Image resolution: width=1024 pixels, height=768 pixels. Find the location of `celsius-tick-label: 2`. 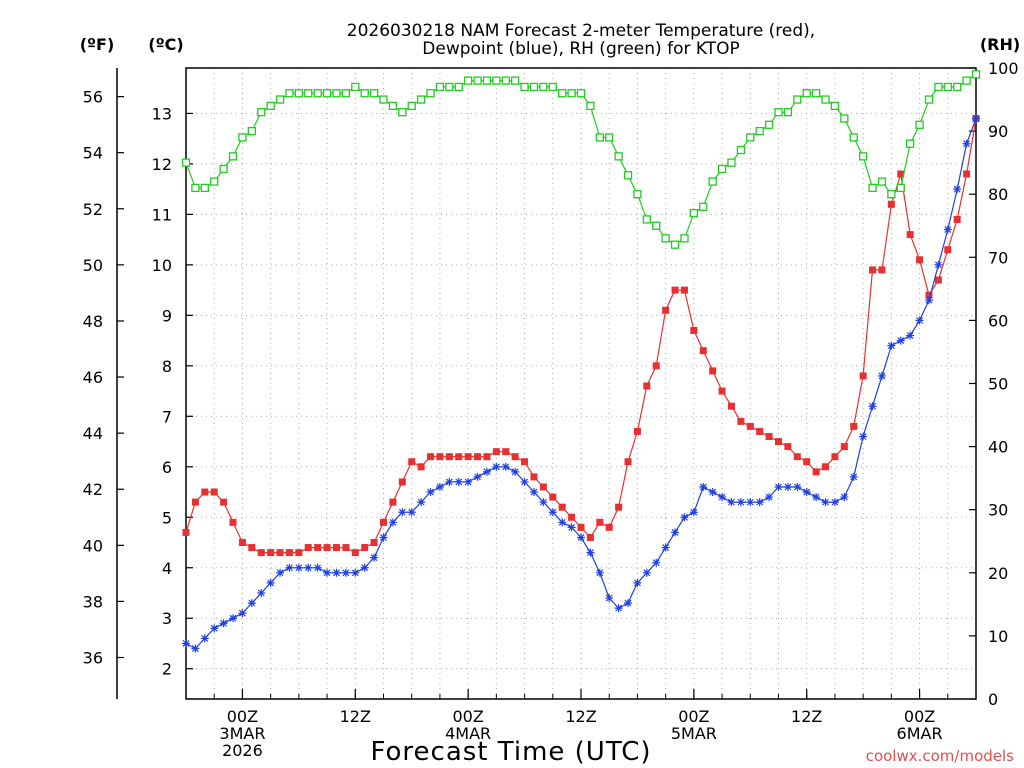

celsius-tick-label: 2 is located at coordinates (167, 669).